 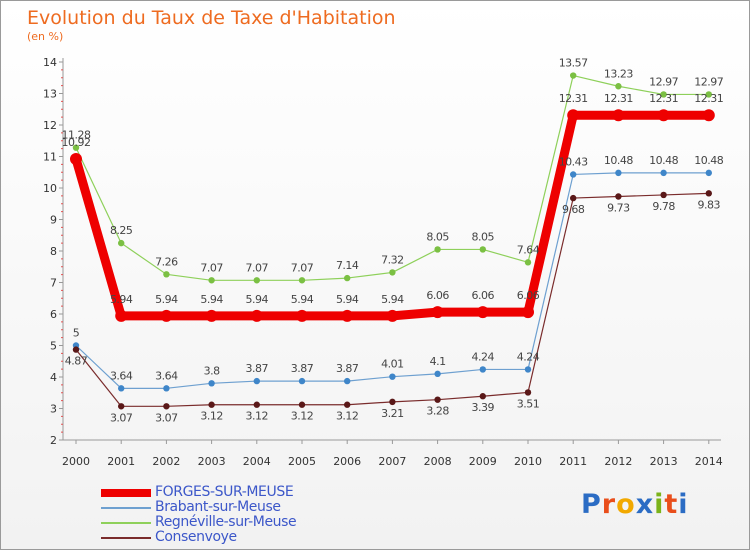 What do you see at coordinates (50, 94) in the screenshot?
I see `y-tick-label: 13` at bounding box center [50, 94].